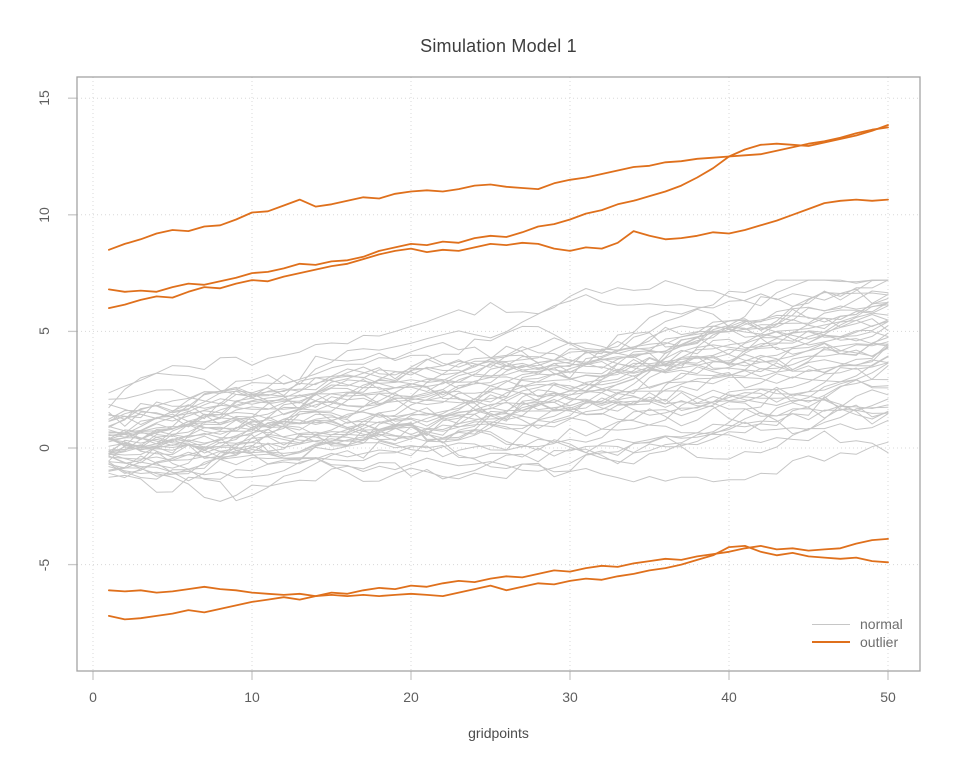 The height and width of the screenshot is (768, 960). What do you see at coordinates (44, 215) in the screenshot?
I see `y-tick-label: 10` at bounding box center [44, 215].